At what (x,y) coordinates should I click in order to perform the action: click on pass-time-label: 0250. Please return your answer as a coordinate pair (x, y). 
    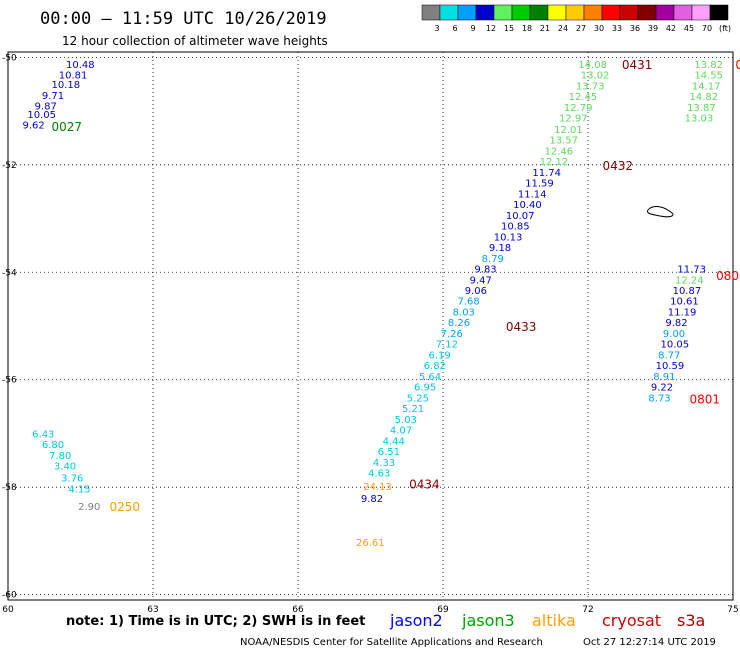
    Looking at the image, I should click on (125, 507).